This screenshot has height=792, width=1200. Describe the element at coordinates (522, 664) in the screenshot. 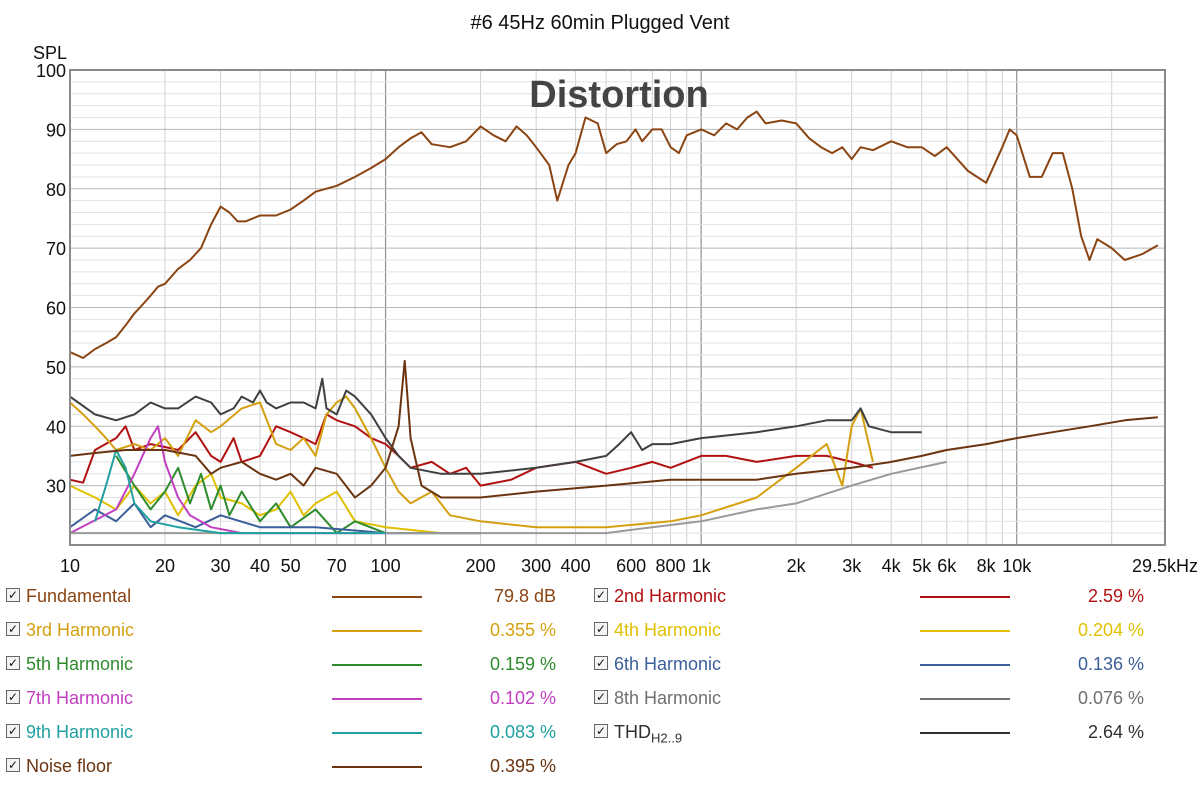

I see `legend-value: 0.159 %` at that location.